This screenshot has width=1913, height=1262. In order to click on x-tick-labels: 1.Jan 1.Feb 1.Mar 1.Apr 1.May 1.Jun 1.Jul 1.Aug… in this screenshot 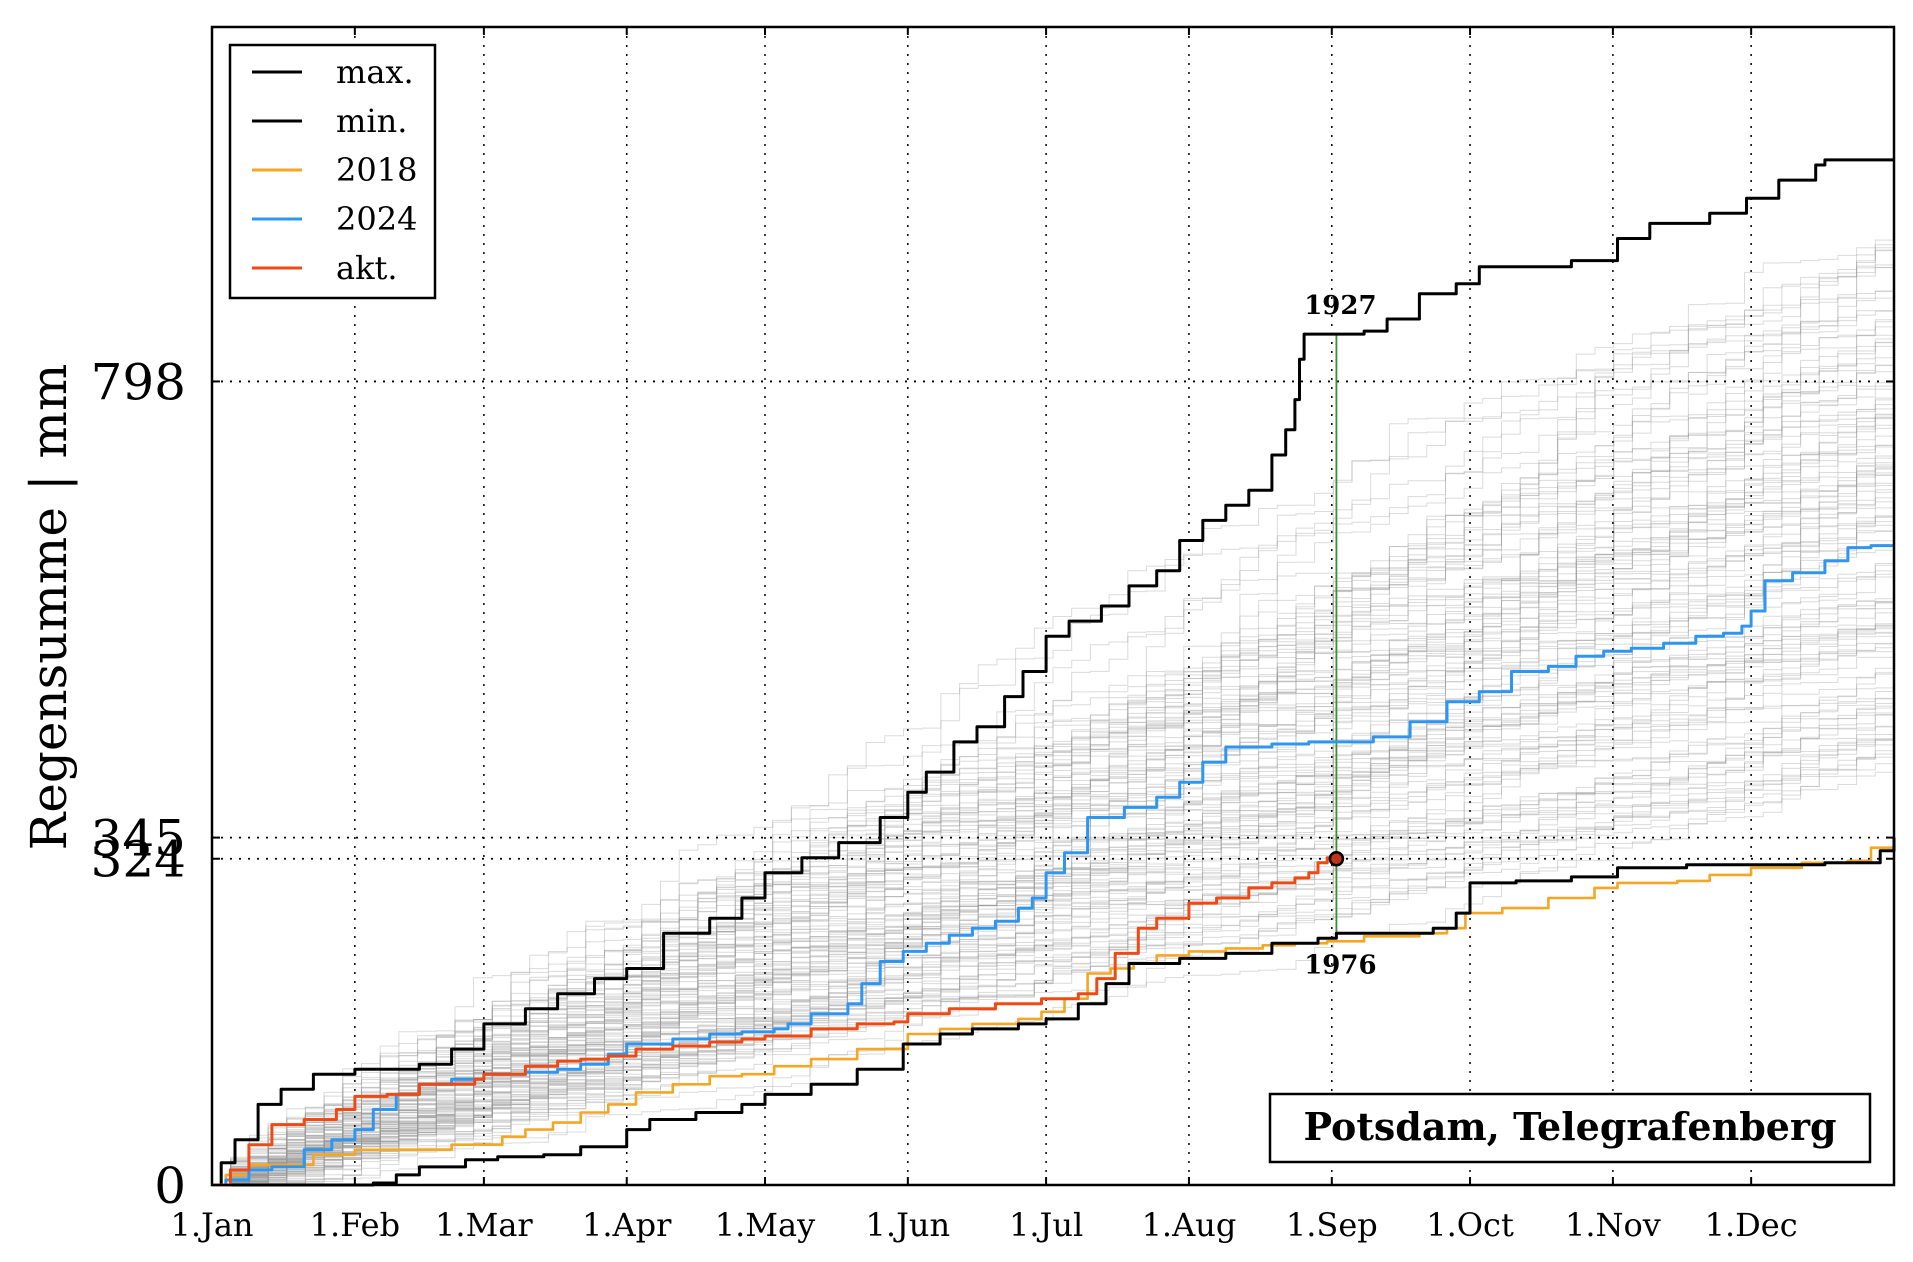, I will do `click(983, 1225)`.